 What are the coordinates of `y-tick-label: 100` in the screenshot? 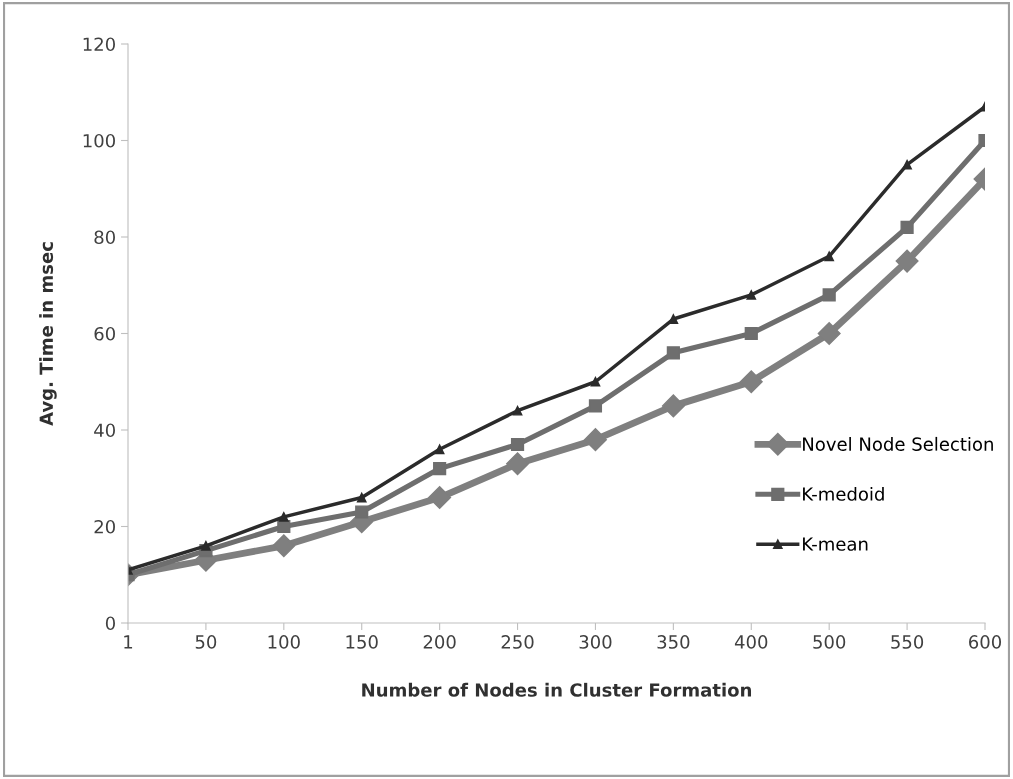 It's located at (99, 140).